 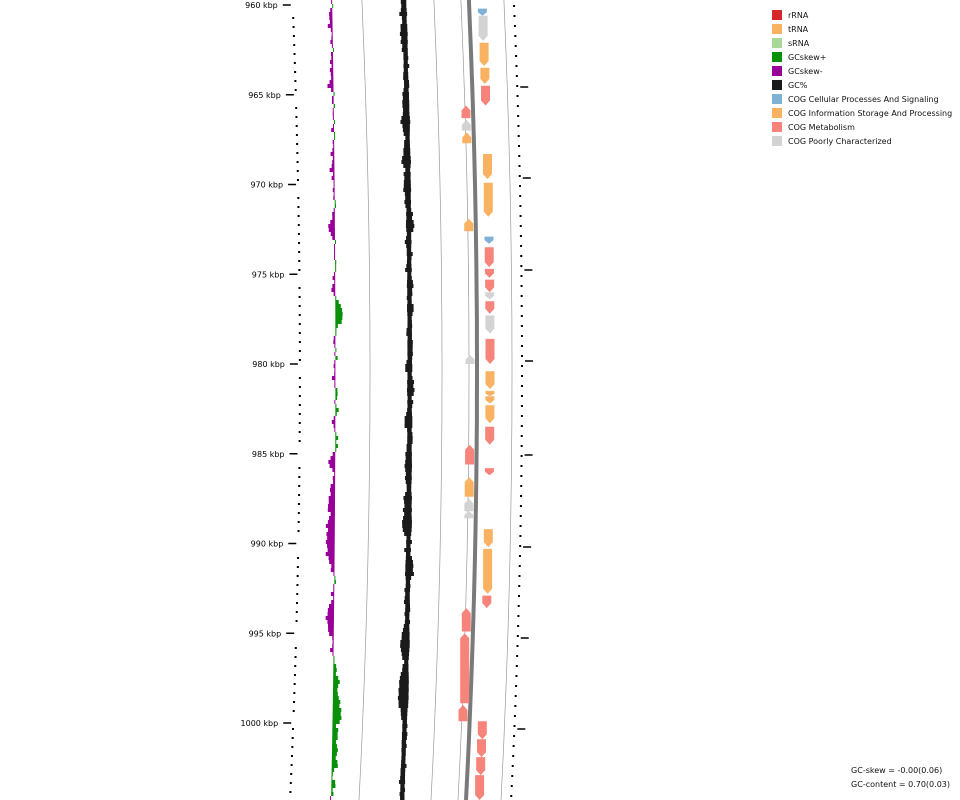 I want to click on legend-item: sRNA, so click(x=862, y=43).